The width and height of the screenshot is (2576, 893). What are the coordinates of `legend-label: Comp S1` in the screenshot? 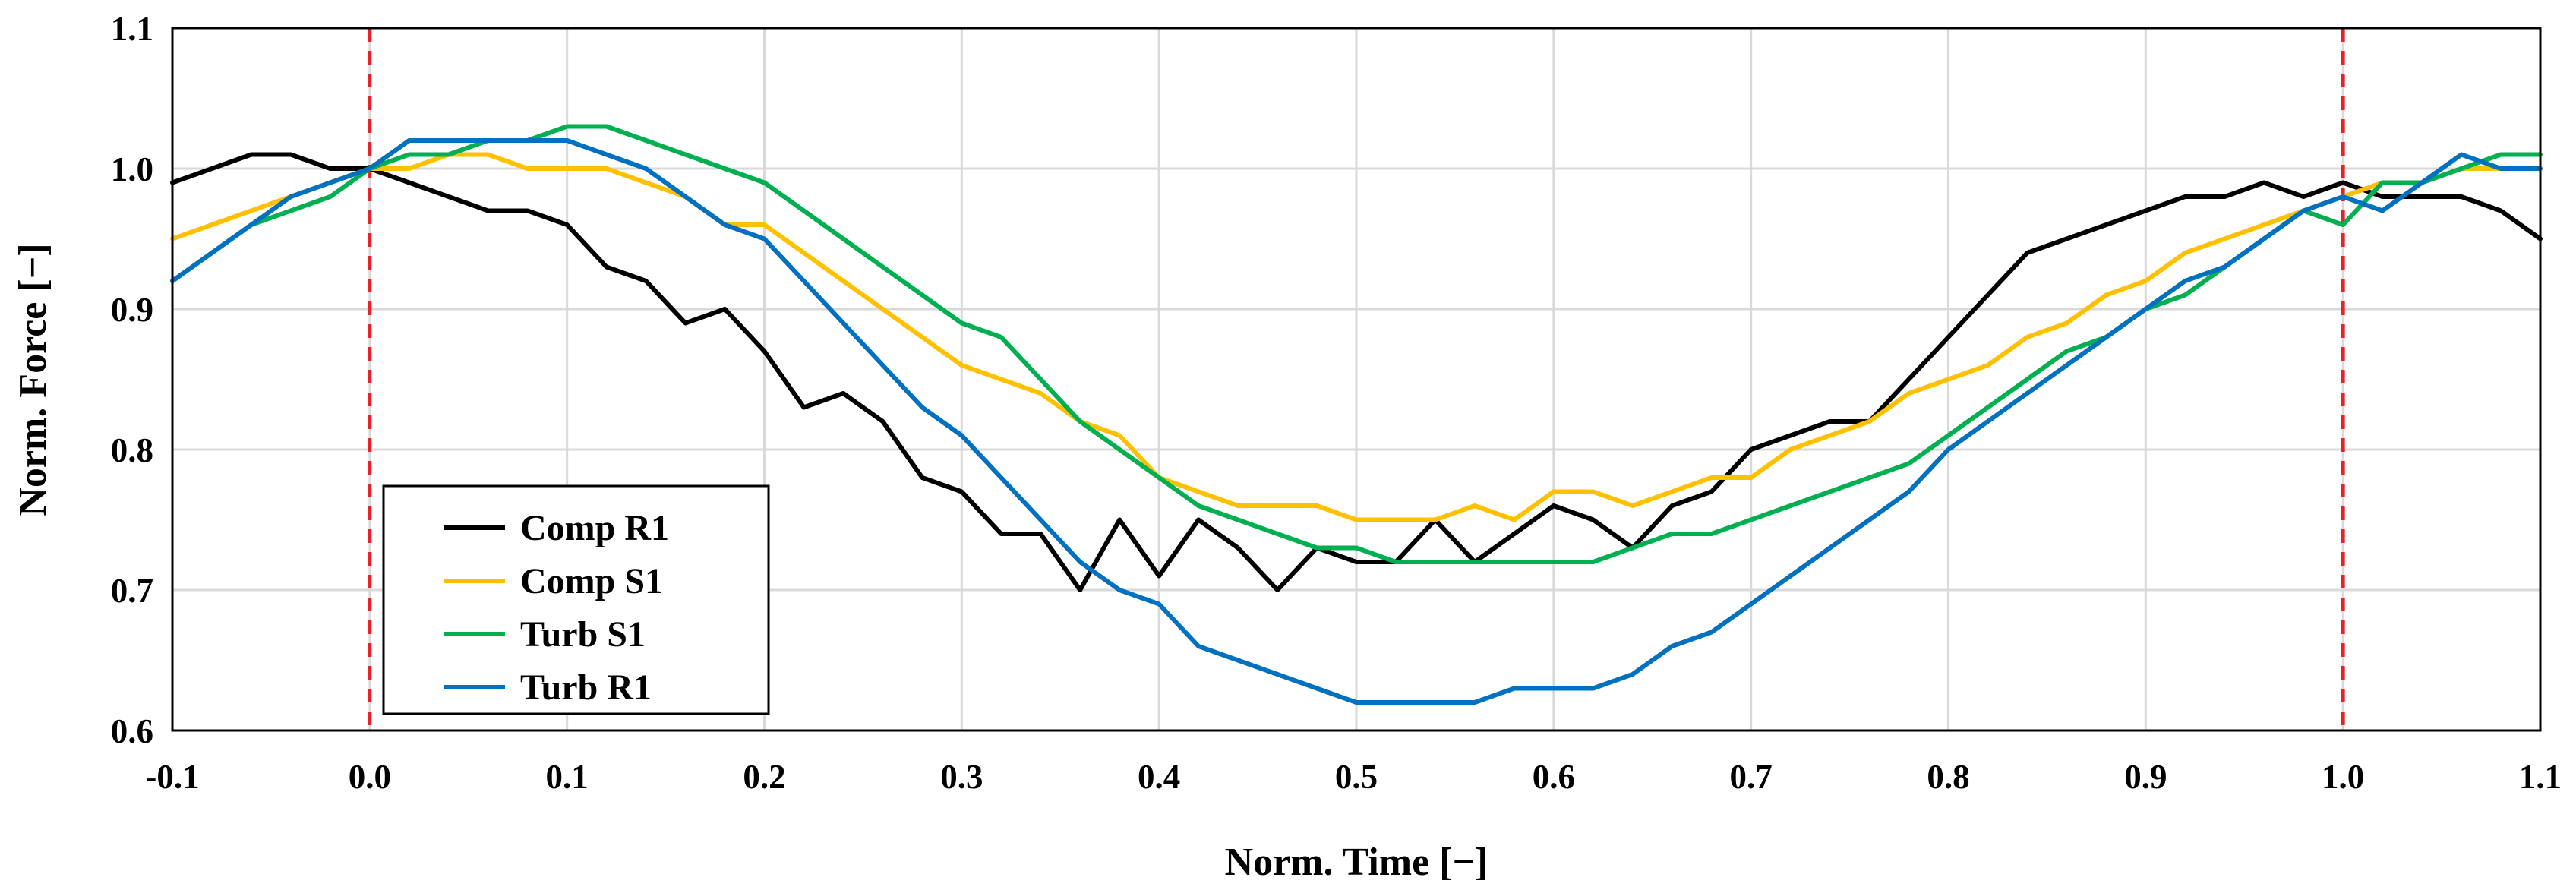 It's located at (591, 581).